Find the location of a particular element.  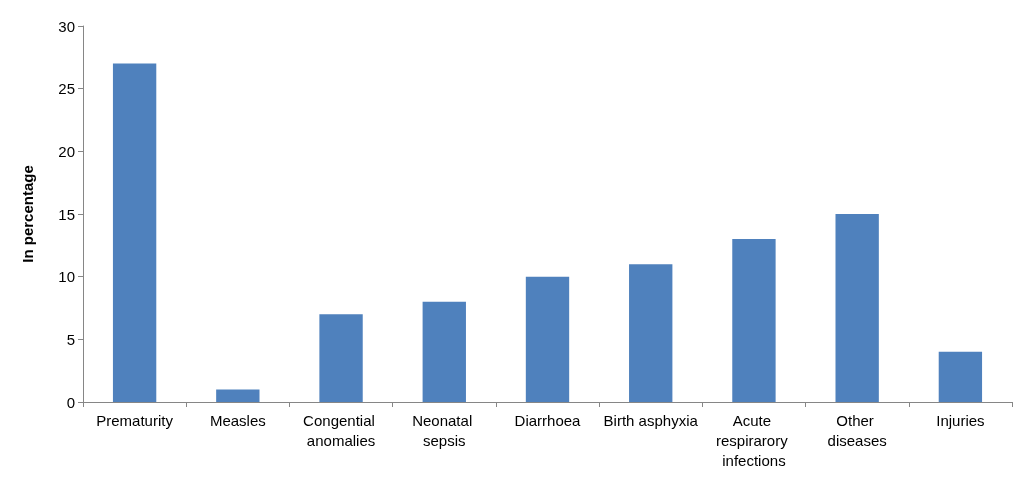

x-tick-label: Measles is located at coordinates (237, 420).